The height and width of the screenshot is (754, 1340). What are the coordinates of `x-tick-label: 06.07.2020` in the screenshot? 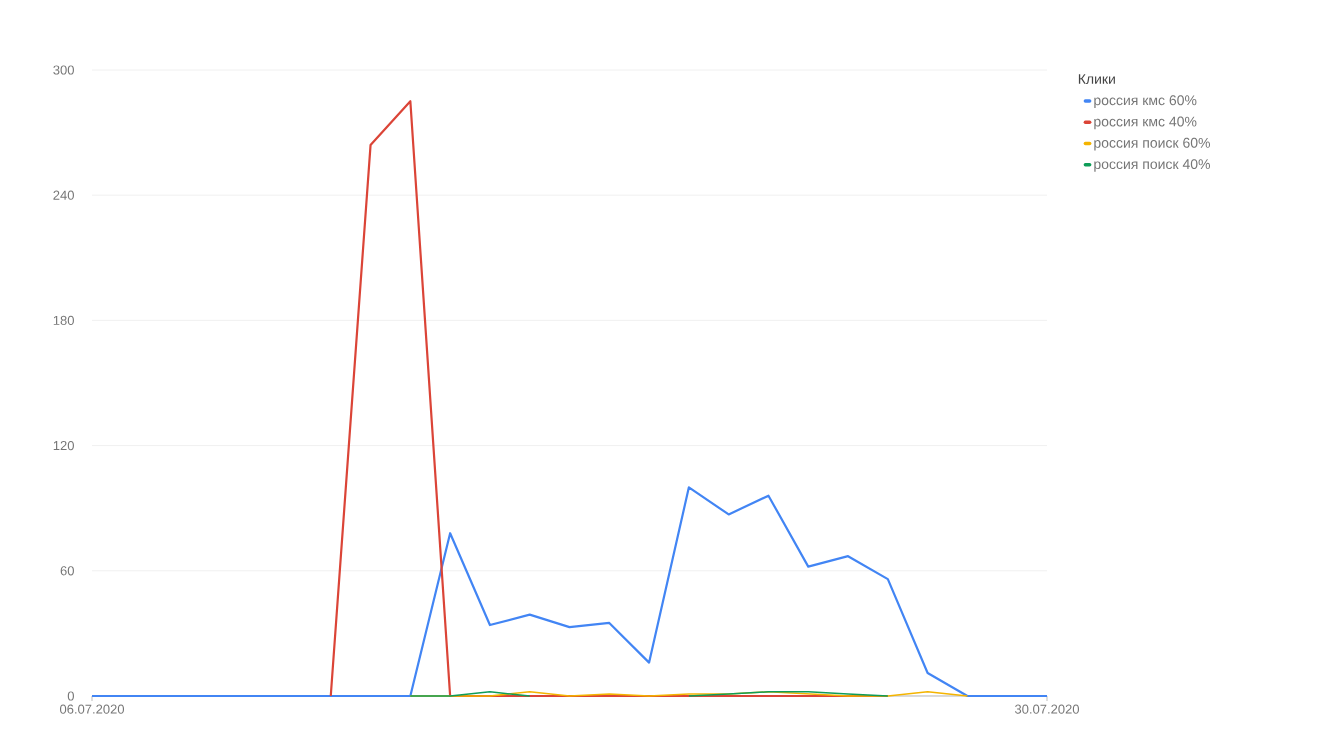 It's located at (92, 709).